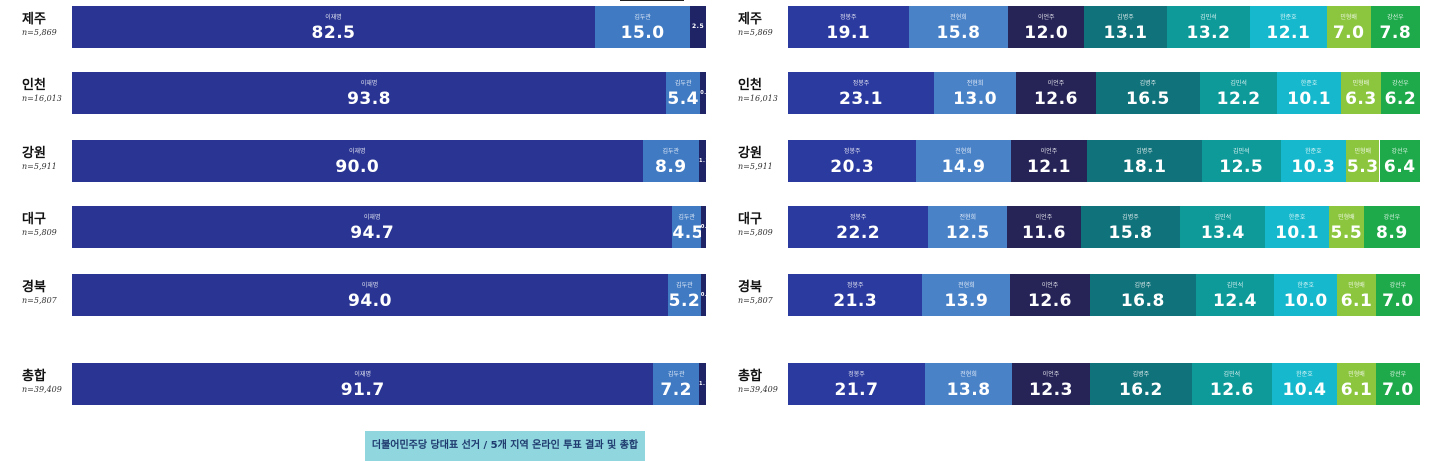  I want to click on bar-segment: 강선우 7.0, so click(1397, 295).